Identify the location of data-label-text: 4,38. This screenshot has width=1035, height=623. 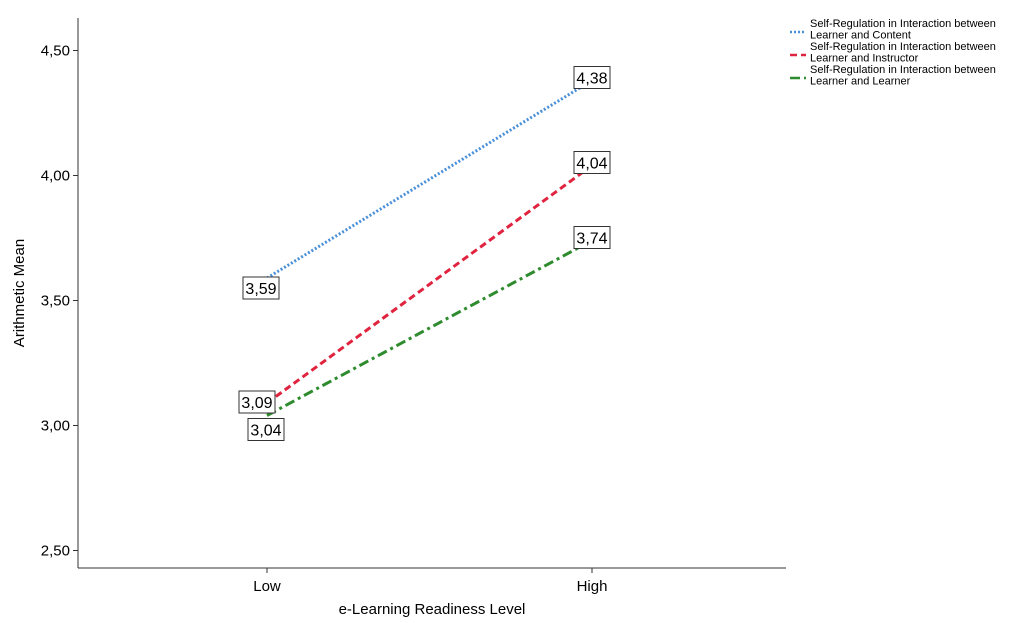
(591, 79).